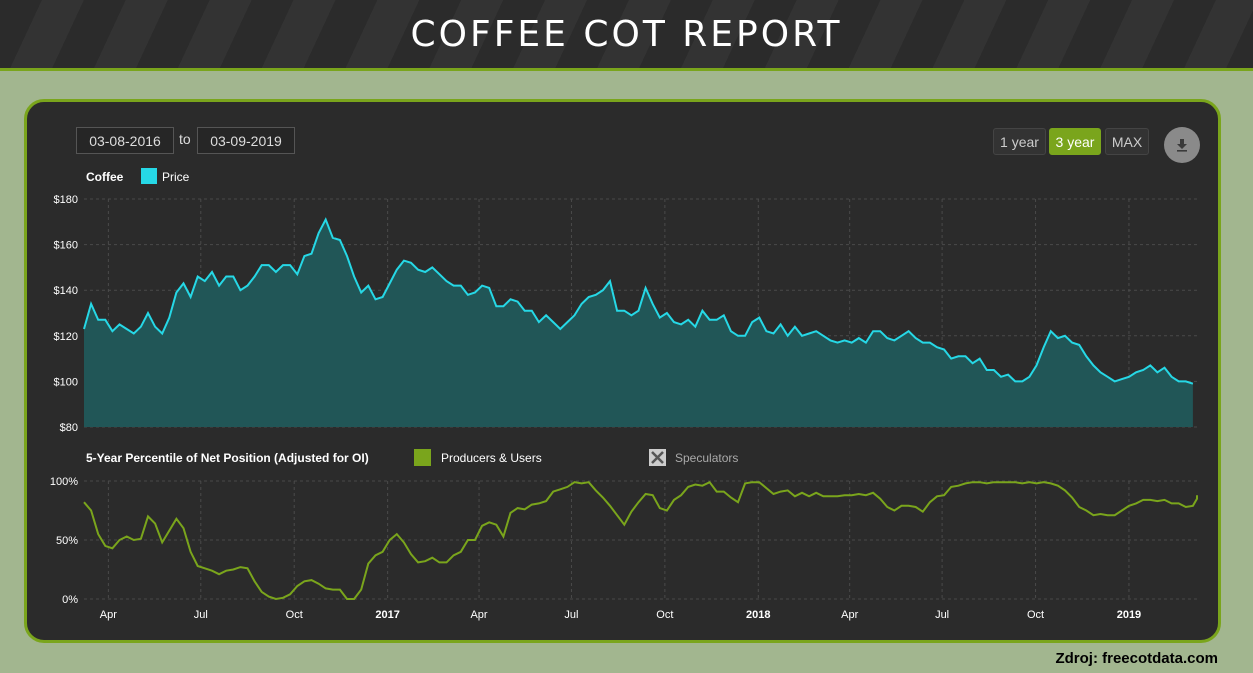  Describe the element at coordinates (66, 200) in the screenshot. I see `top-y-tick-label: $180` at that location.